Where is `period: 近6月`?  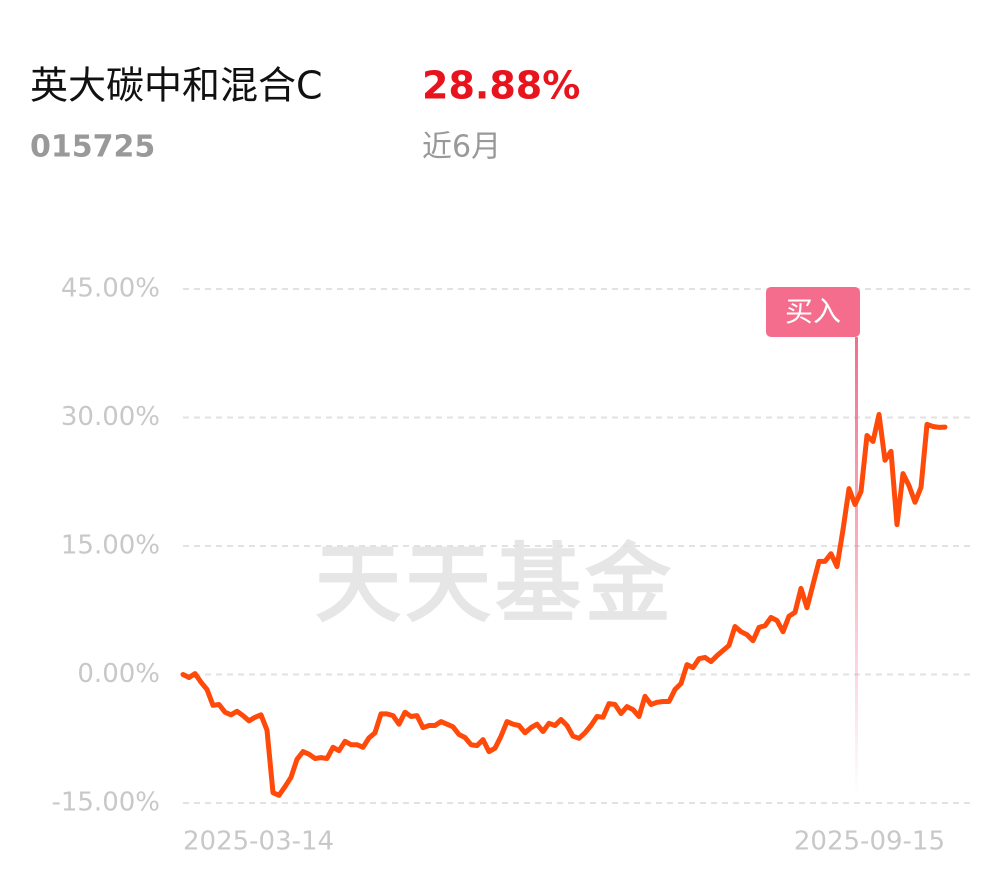
period: 近6月 is located at coordinates (461, 147).